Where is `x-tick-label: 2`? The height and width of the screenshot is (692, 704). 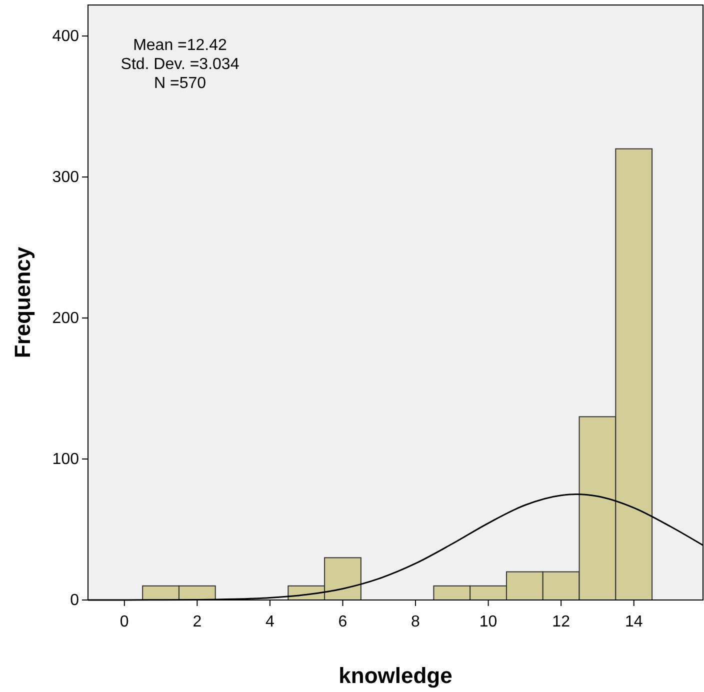 x-tick-label: 2 is located at coordinates (197, 622).